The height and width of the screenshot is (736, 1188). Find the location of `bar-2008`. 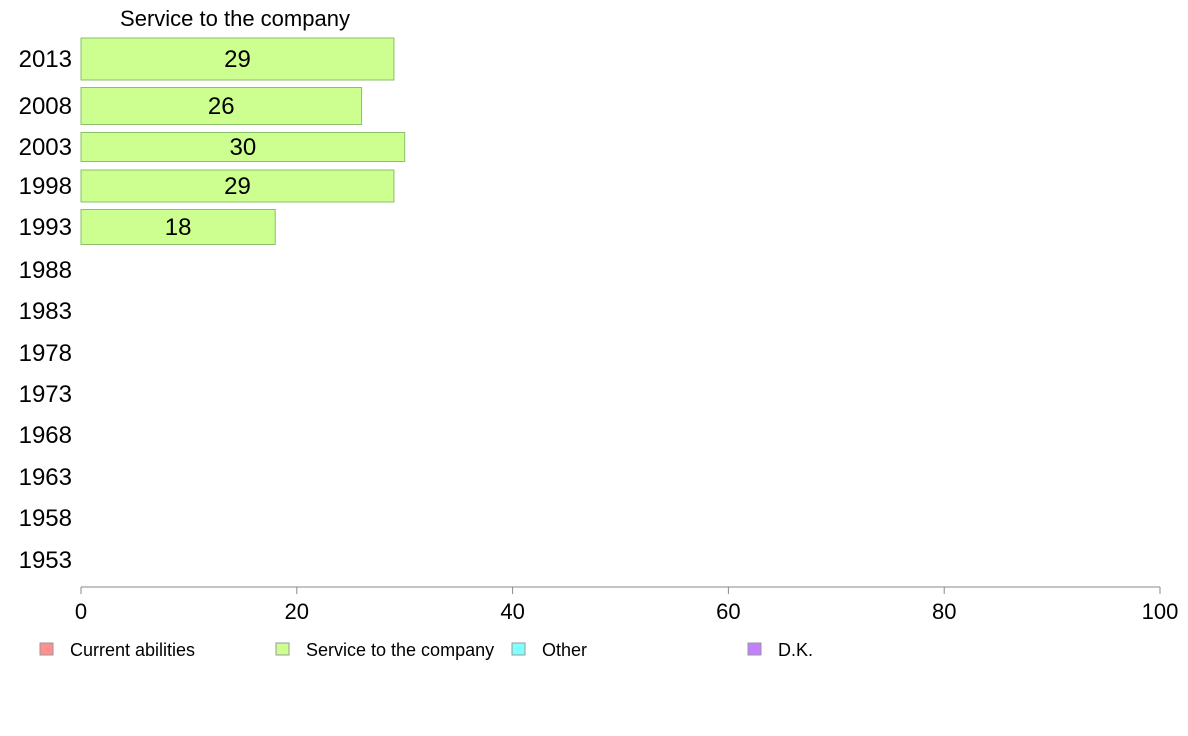

bar-2008 is located at coordinates (221, 106).